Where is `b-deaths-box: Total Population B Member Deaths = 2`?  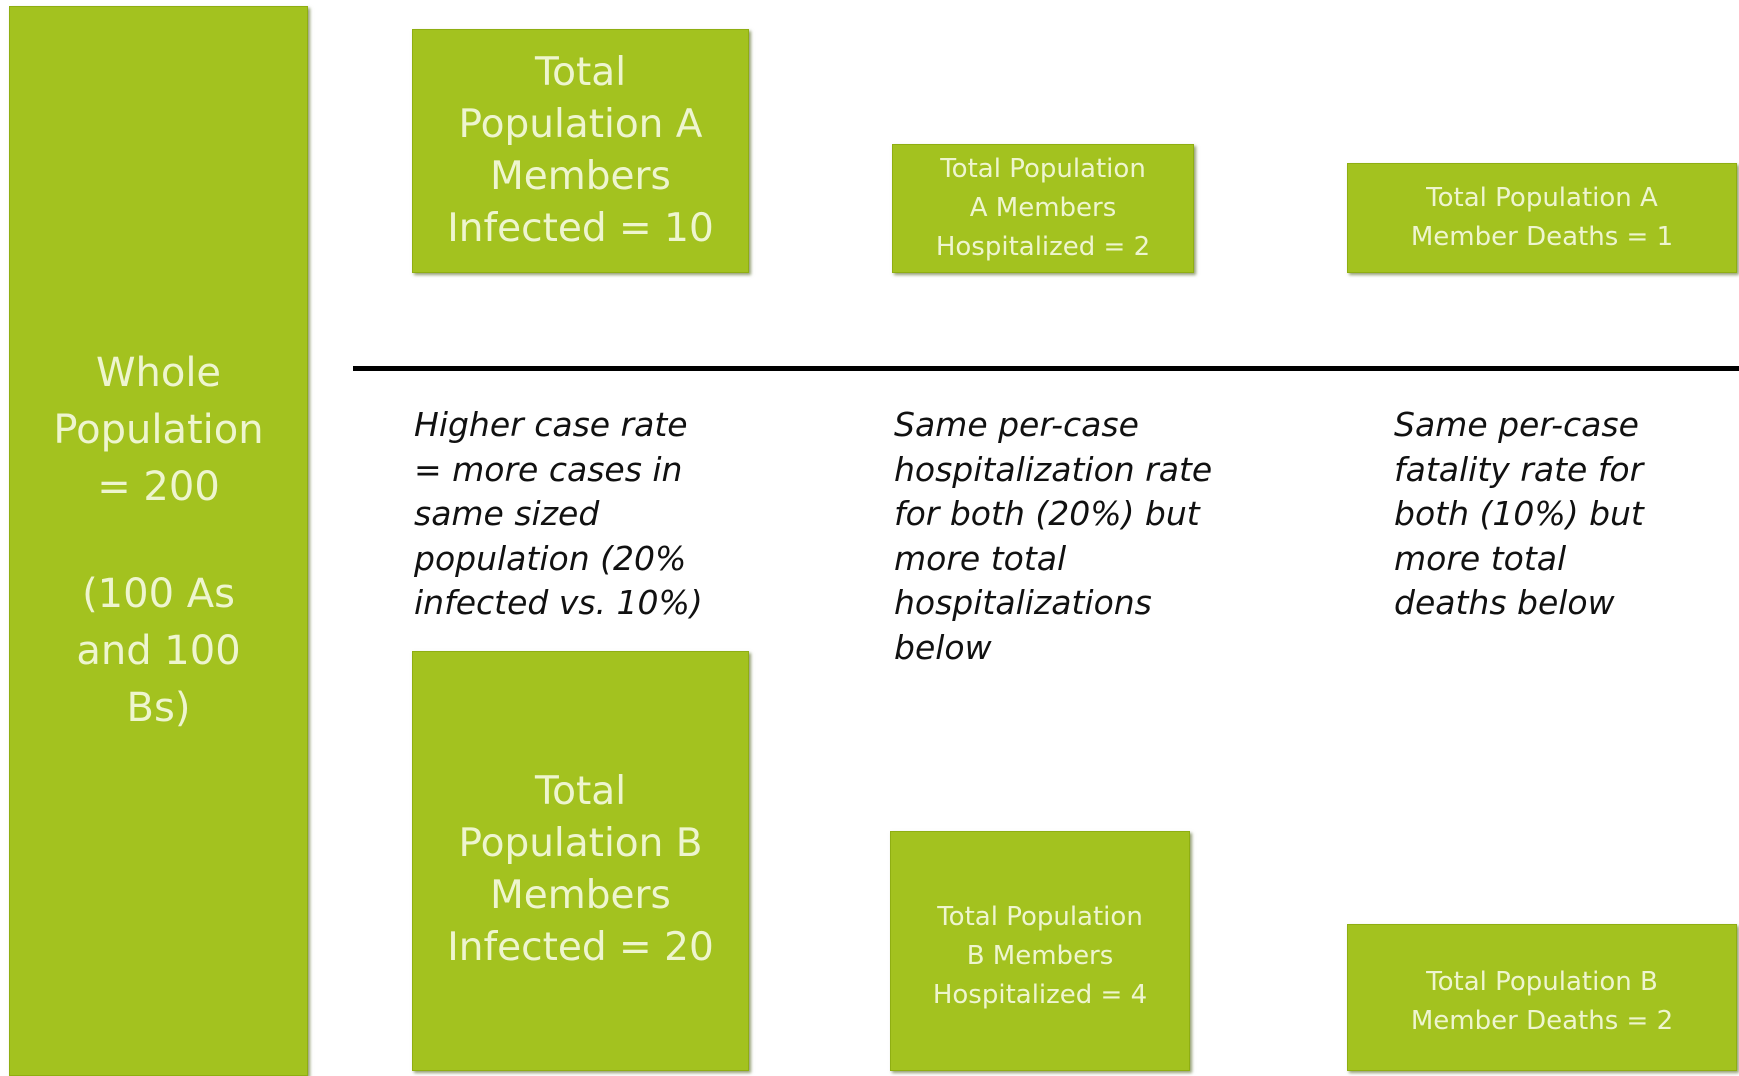 b-deaths-box: Total Population B Member Deaths = 2 is located at coordinates (1542, 997).